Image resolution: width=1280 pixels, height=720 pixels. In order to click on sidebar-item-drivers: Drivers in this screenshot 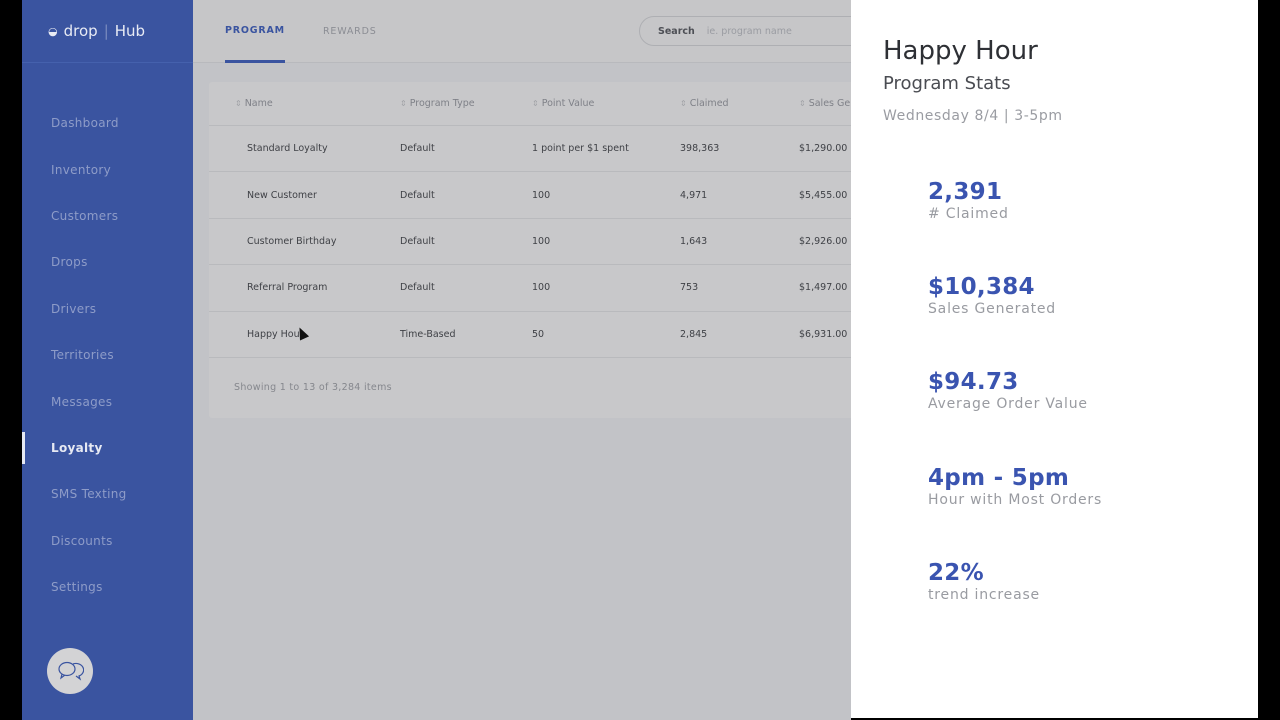, I will do `click(74, 308)`.